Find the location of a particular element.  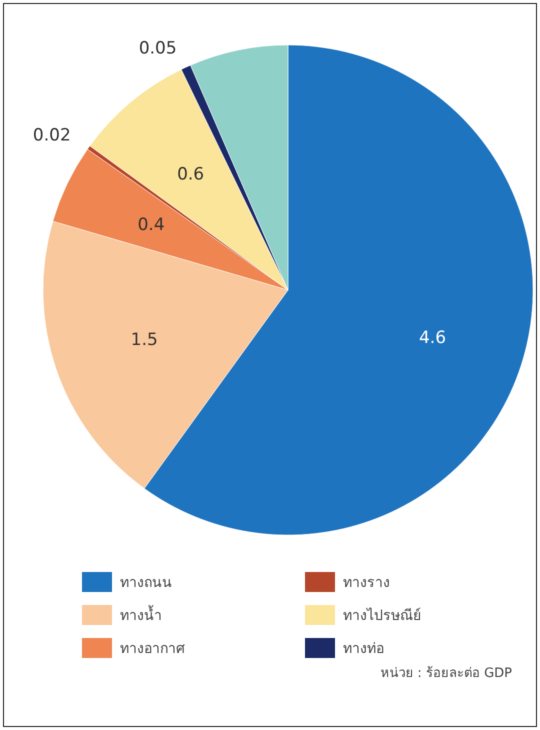

legend-label: ทางราง is located at coordinates (366, 583).